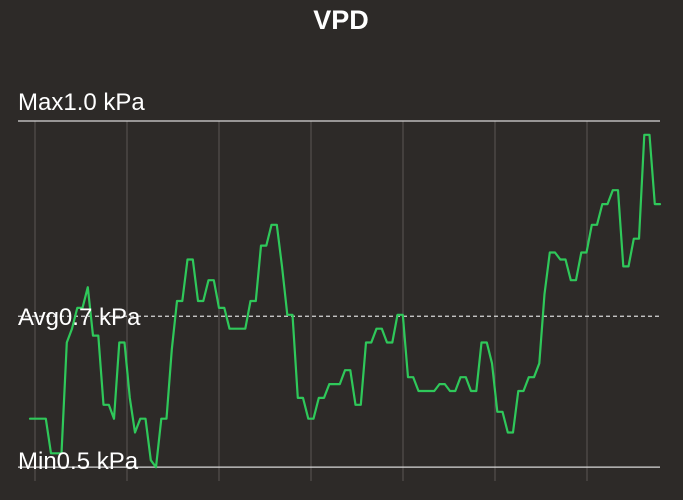 The height and width of the screenshot is (500, 683). I want to click on avg-label: Avg0.7 kPa, so click(79, 317).